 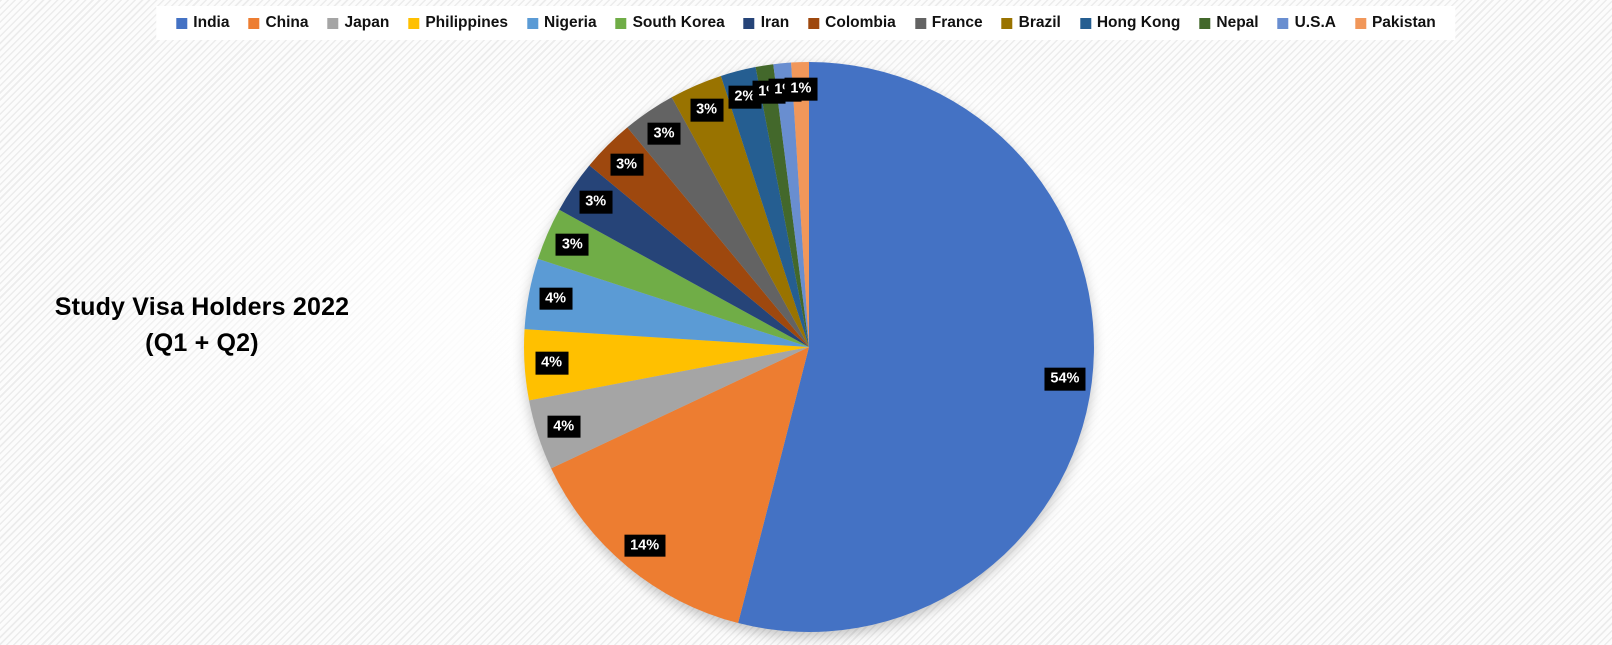 What do you see at coordinates (1065, 379) in the screenshot?
I see `data-label-india: 54%` at bounding box center [1065, 379].